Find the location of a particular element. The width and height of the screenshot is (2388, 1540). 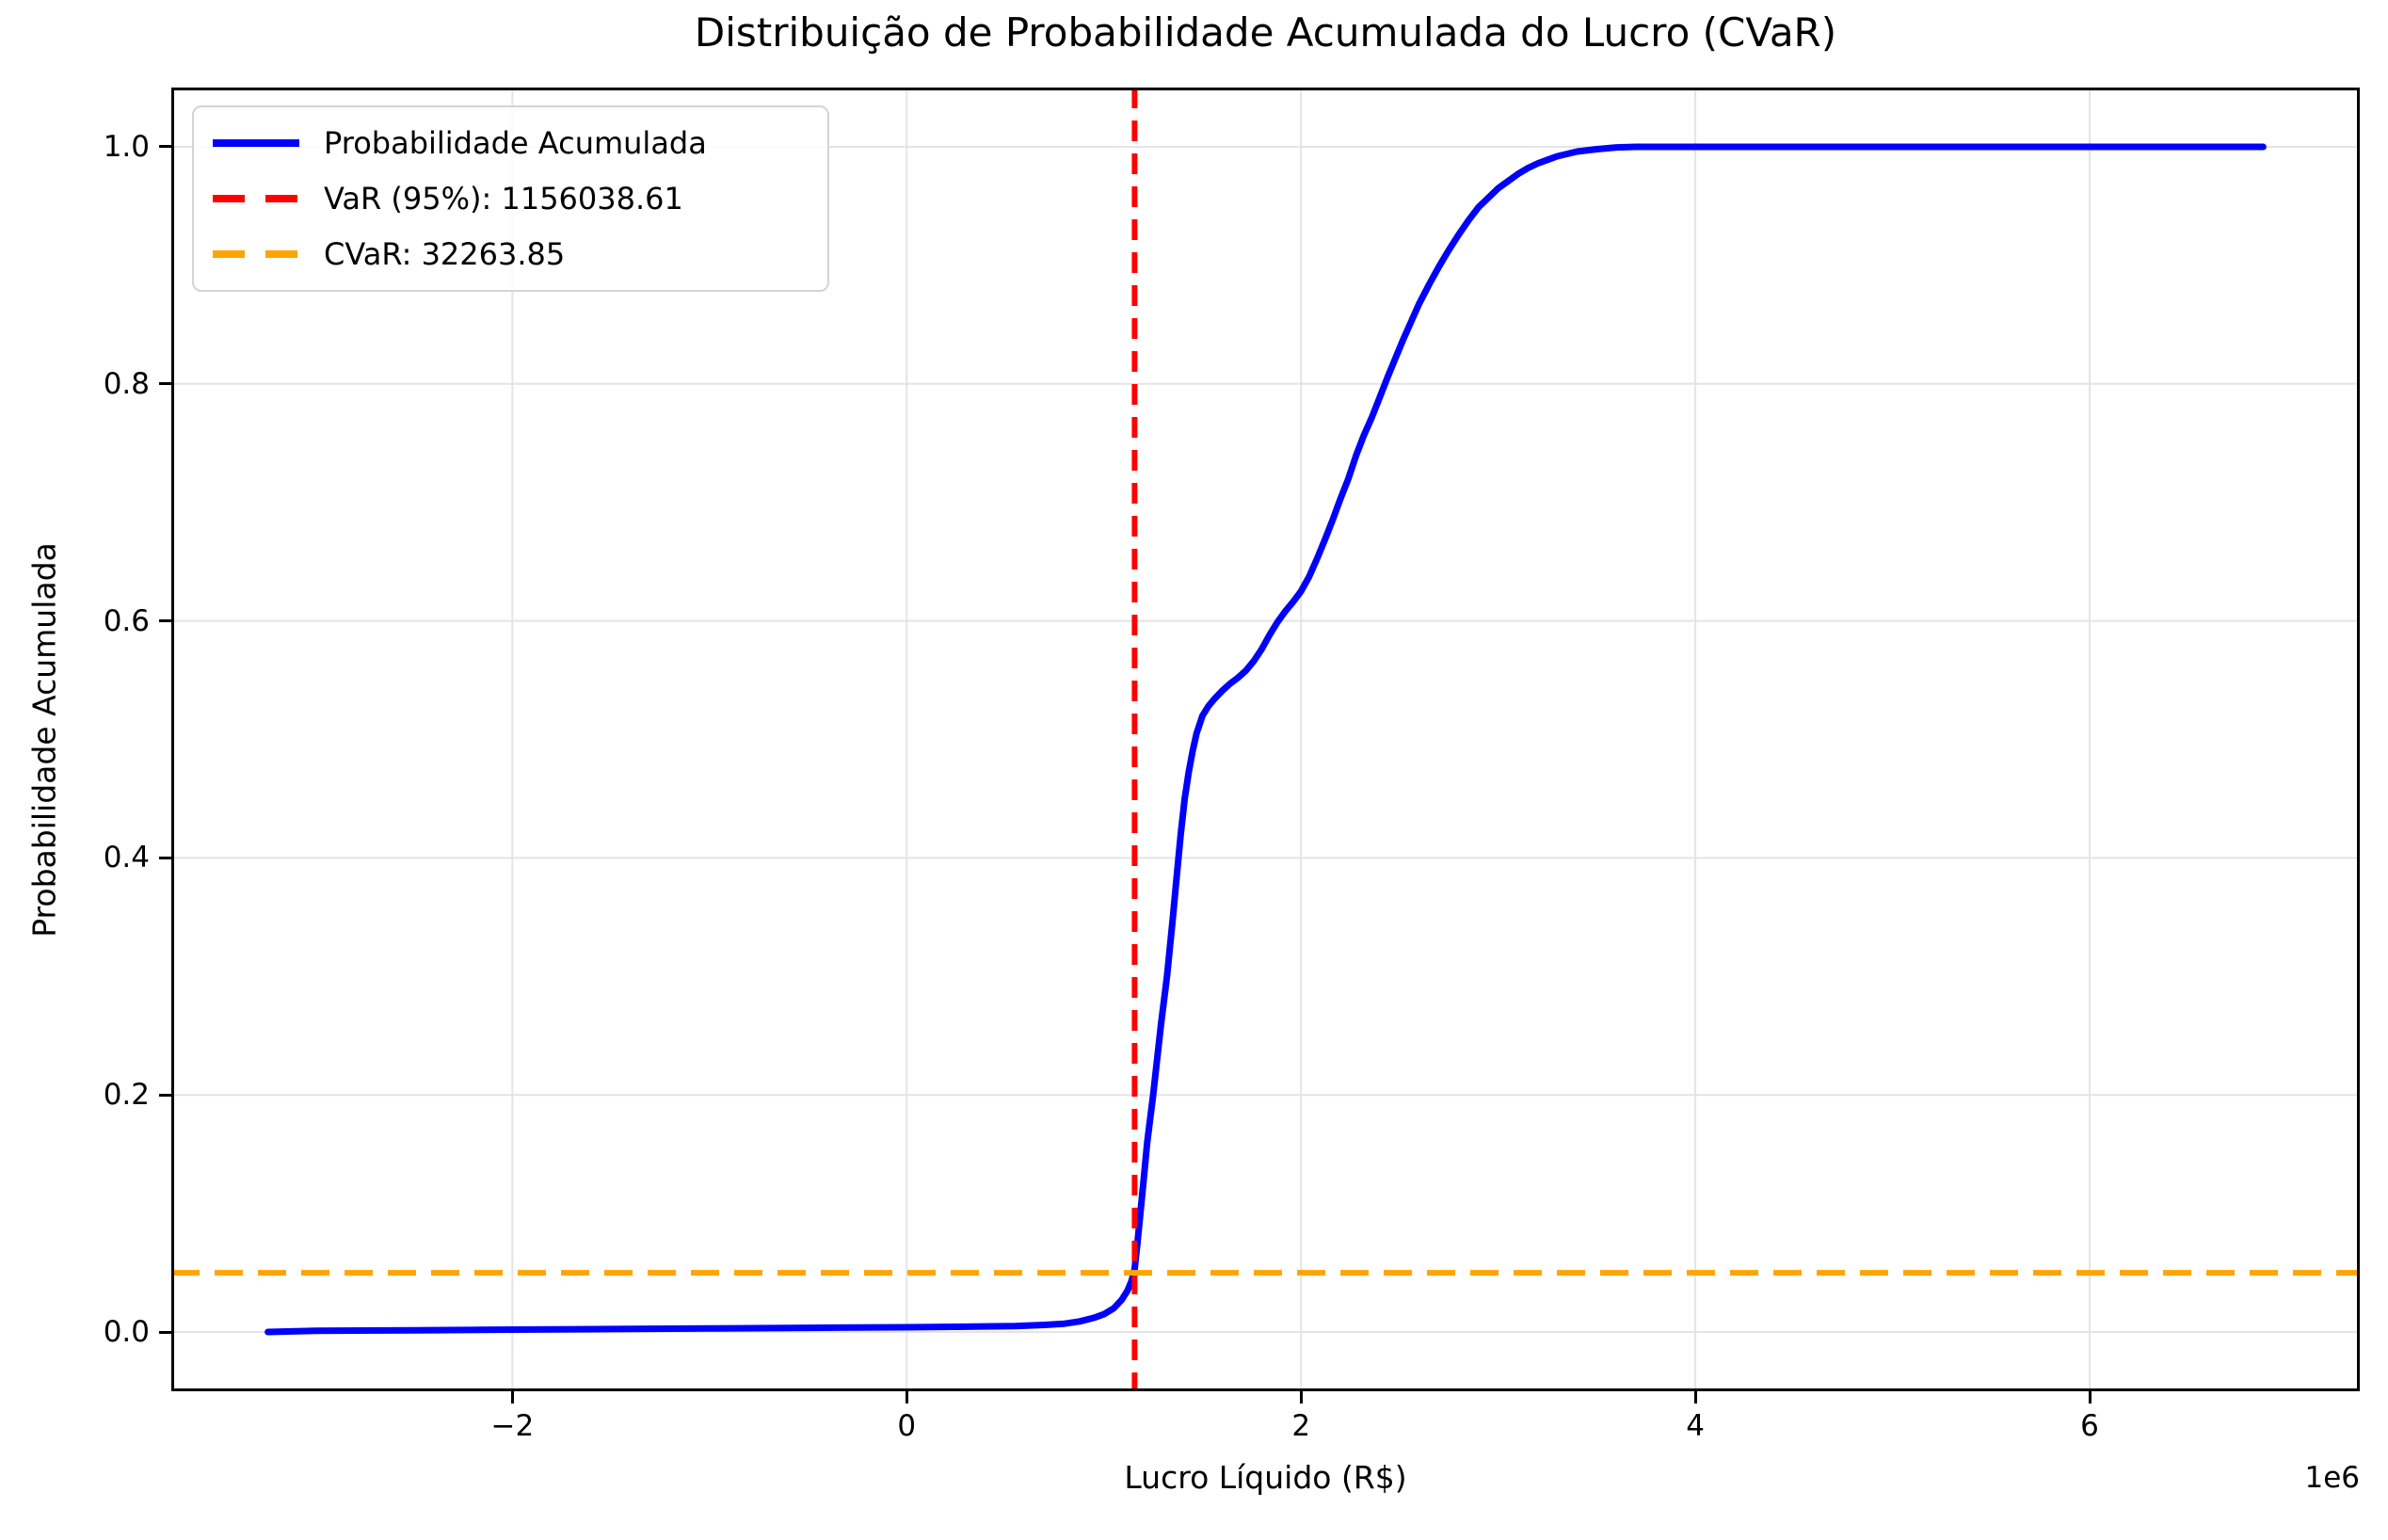

y-tick-label: 0.4 is located at coordinates (126, 858).